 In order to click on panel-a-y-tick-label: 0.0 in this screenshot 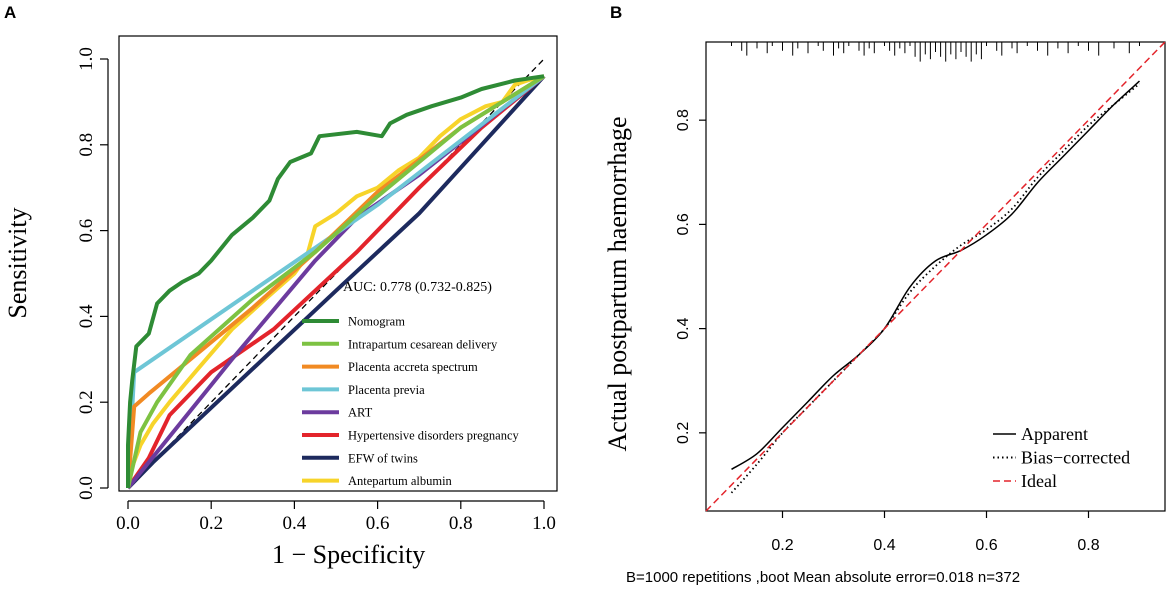, I will do `click(86, 488)`.